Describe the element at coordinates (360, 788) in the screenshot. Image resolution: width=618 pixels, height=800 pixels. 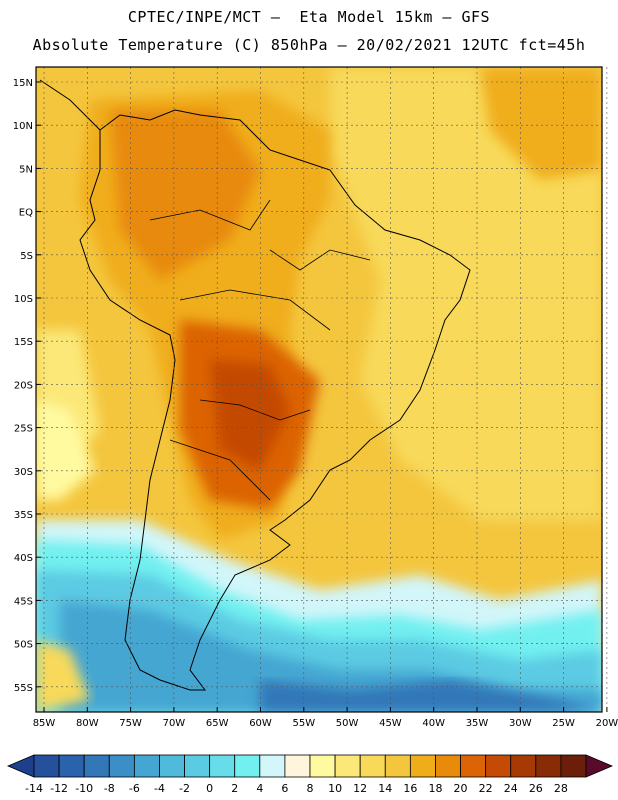
I see `colorbar-tick-label: 12` at that location.